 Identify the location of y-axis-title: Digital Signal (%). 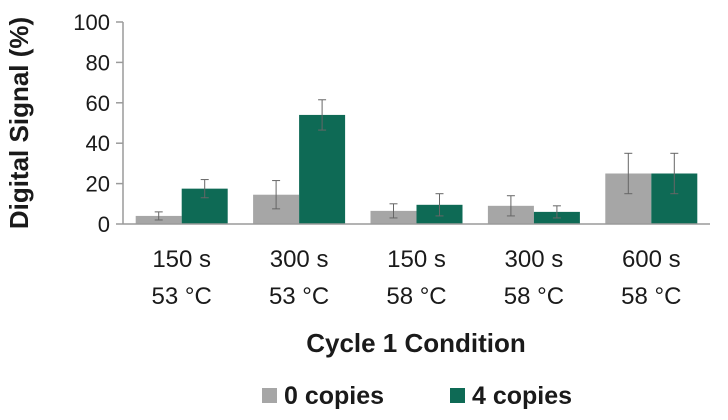
(19, 123).